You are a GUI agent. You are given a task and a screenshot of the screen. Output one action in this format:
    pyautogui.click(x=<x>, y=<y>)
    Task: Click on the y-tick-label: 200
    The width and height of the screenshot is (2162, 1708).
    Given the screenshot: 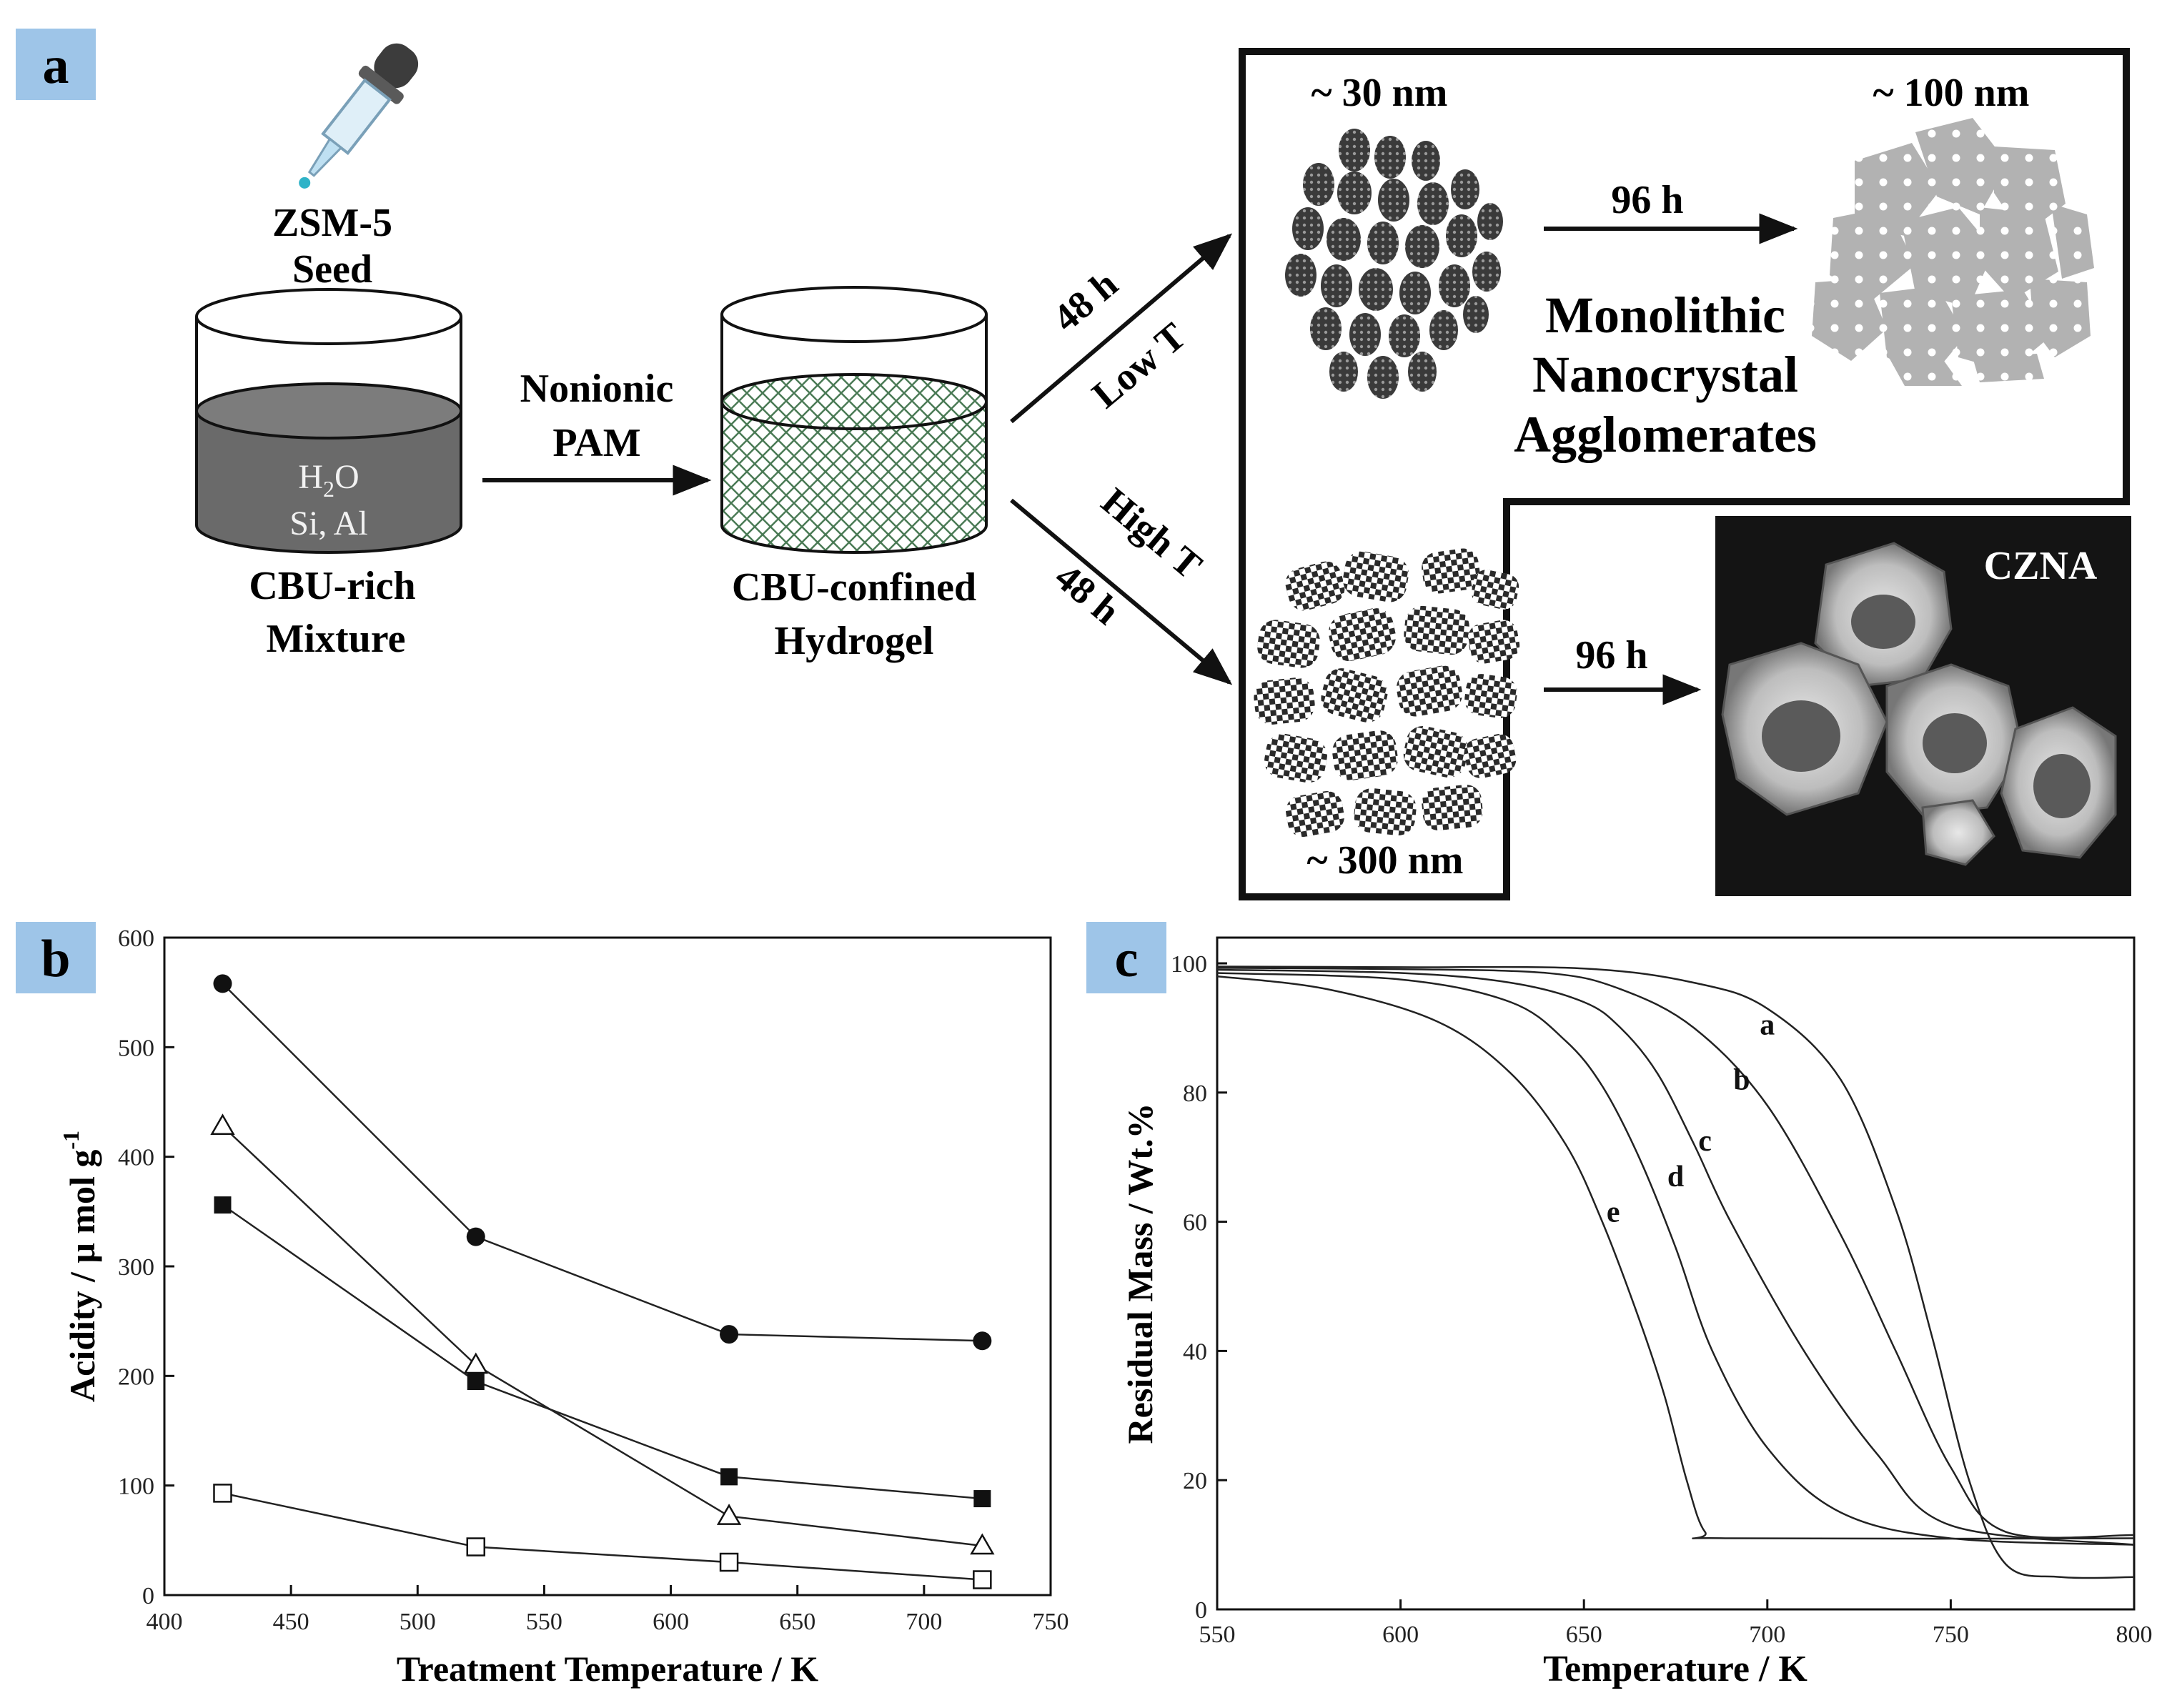 What is the action you would take?
    pyautogui.click(x=136, y=1377)
    